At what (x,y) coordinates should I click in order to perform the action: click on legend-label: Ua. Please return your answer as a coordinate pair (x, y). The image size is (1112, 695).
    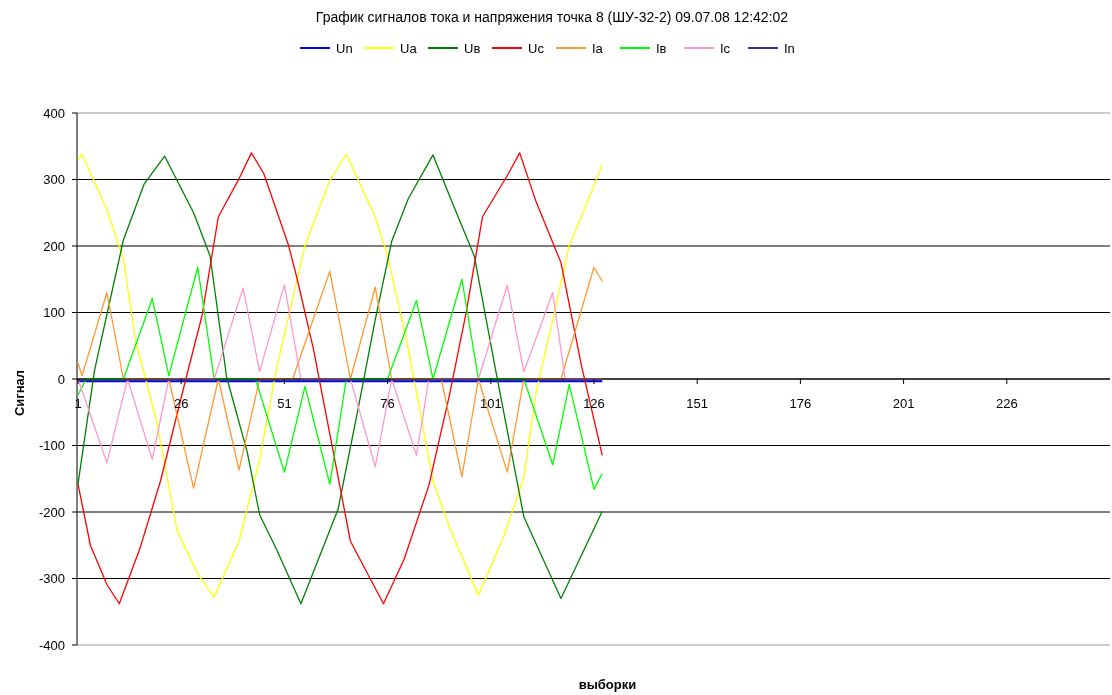
    Looking at the image, I should click on (409, 48).